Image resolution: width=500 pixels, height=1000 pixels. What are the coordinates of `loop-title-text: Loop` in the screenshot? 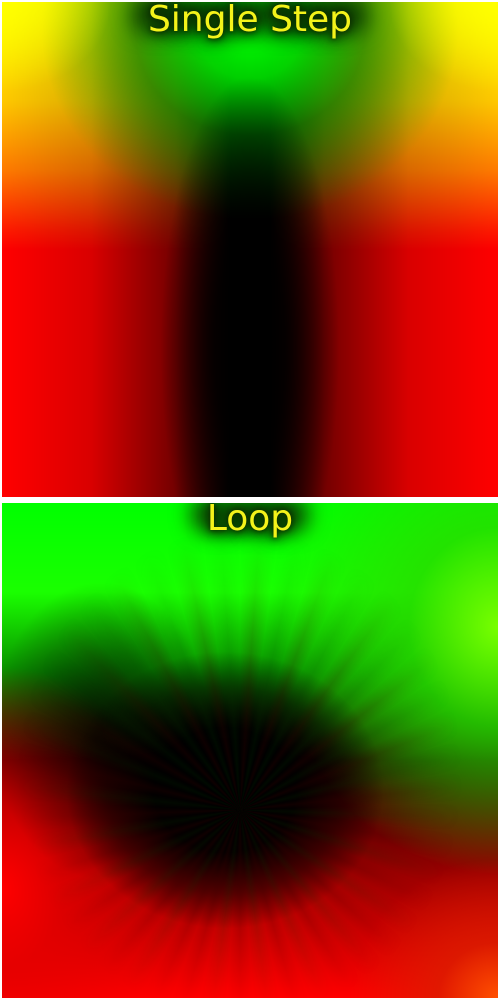 It's located at (250, 521).